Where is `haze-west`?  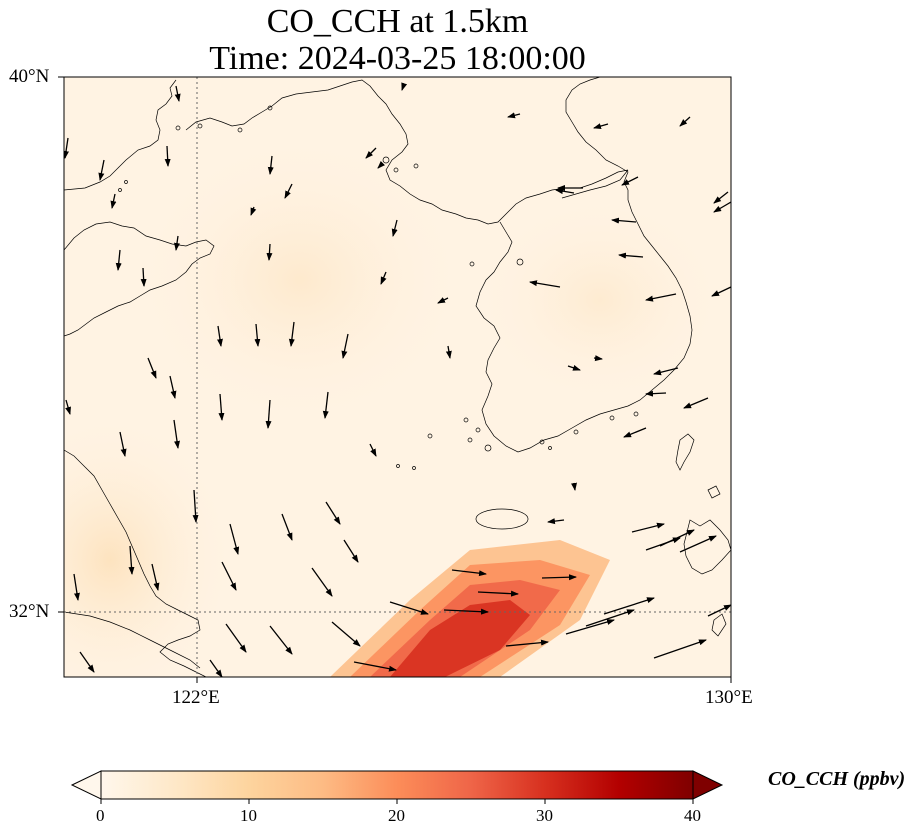
haze-west is located at coordinates (147, 548).